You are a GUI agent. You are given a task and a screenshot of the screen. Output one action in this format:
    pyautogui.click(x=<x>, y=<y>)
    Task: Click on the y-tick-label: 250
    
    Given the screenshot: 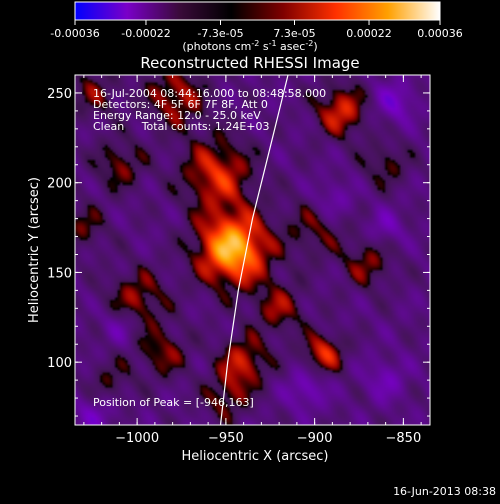 What is the action you would take?
    pyautogui.click(x=59, y=94)
    